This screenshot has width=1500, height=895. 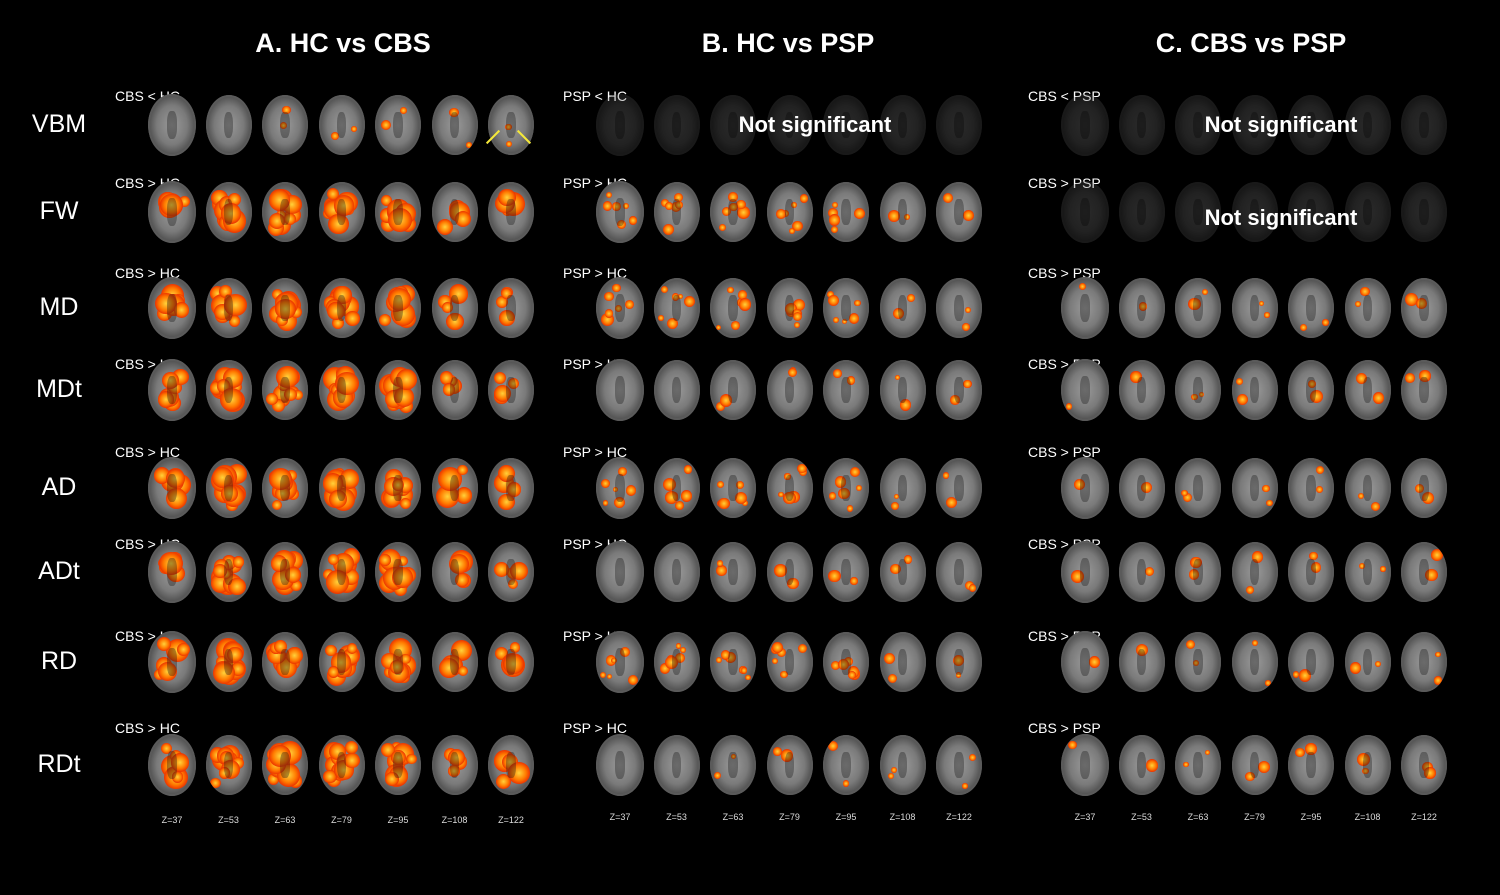 I want to click on contrast-label: CBS < PSP, so click(x=1064, y=96).